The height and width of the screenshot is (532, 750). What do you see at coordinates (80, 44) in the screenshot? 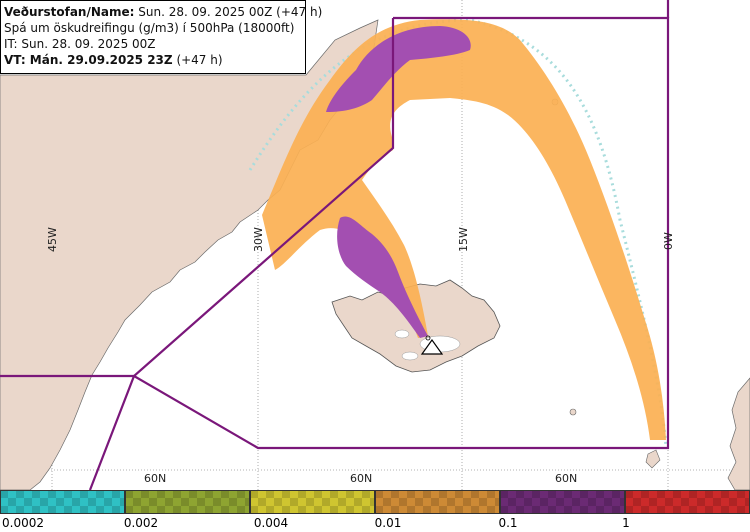
I see `info-line-init-time: IT: Sun. 28. 09. 2025 00Z` at bounding box center [80, 44].